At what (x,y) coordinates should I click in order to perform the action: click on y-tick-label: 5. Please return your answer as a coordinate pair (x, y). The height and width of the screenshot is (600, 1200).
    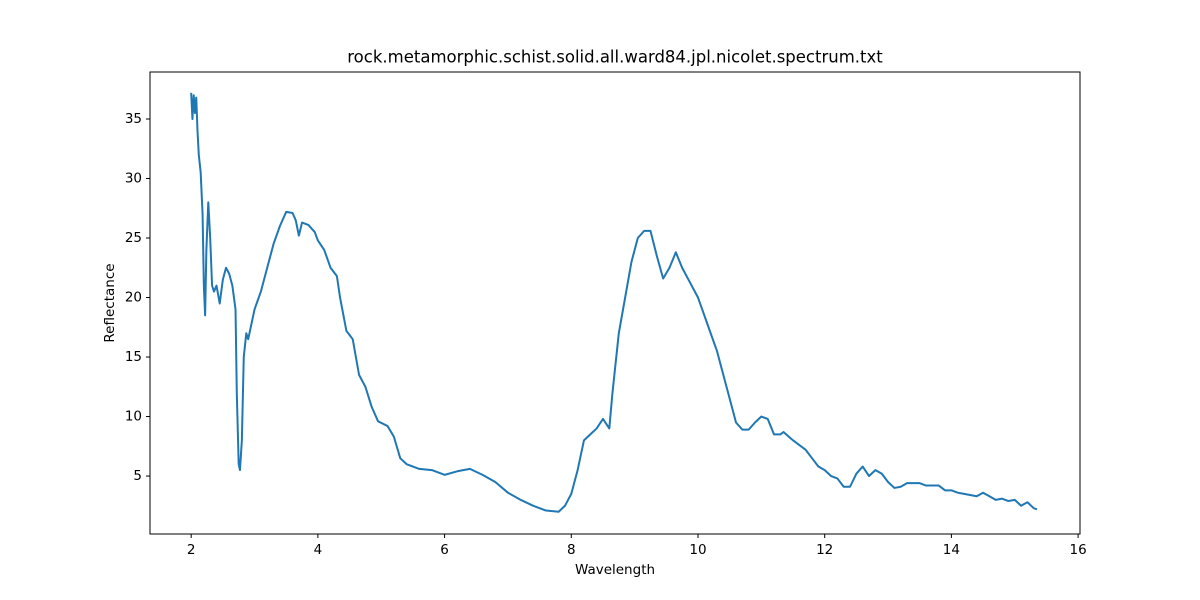
    Looking at the image, I should click on (137, 476).